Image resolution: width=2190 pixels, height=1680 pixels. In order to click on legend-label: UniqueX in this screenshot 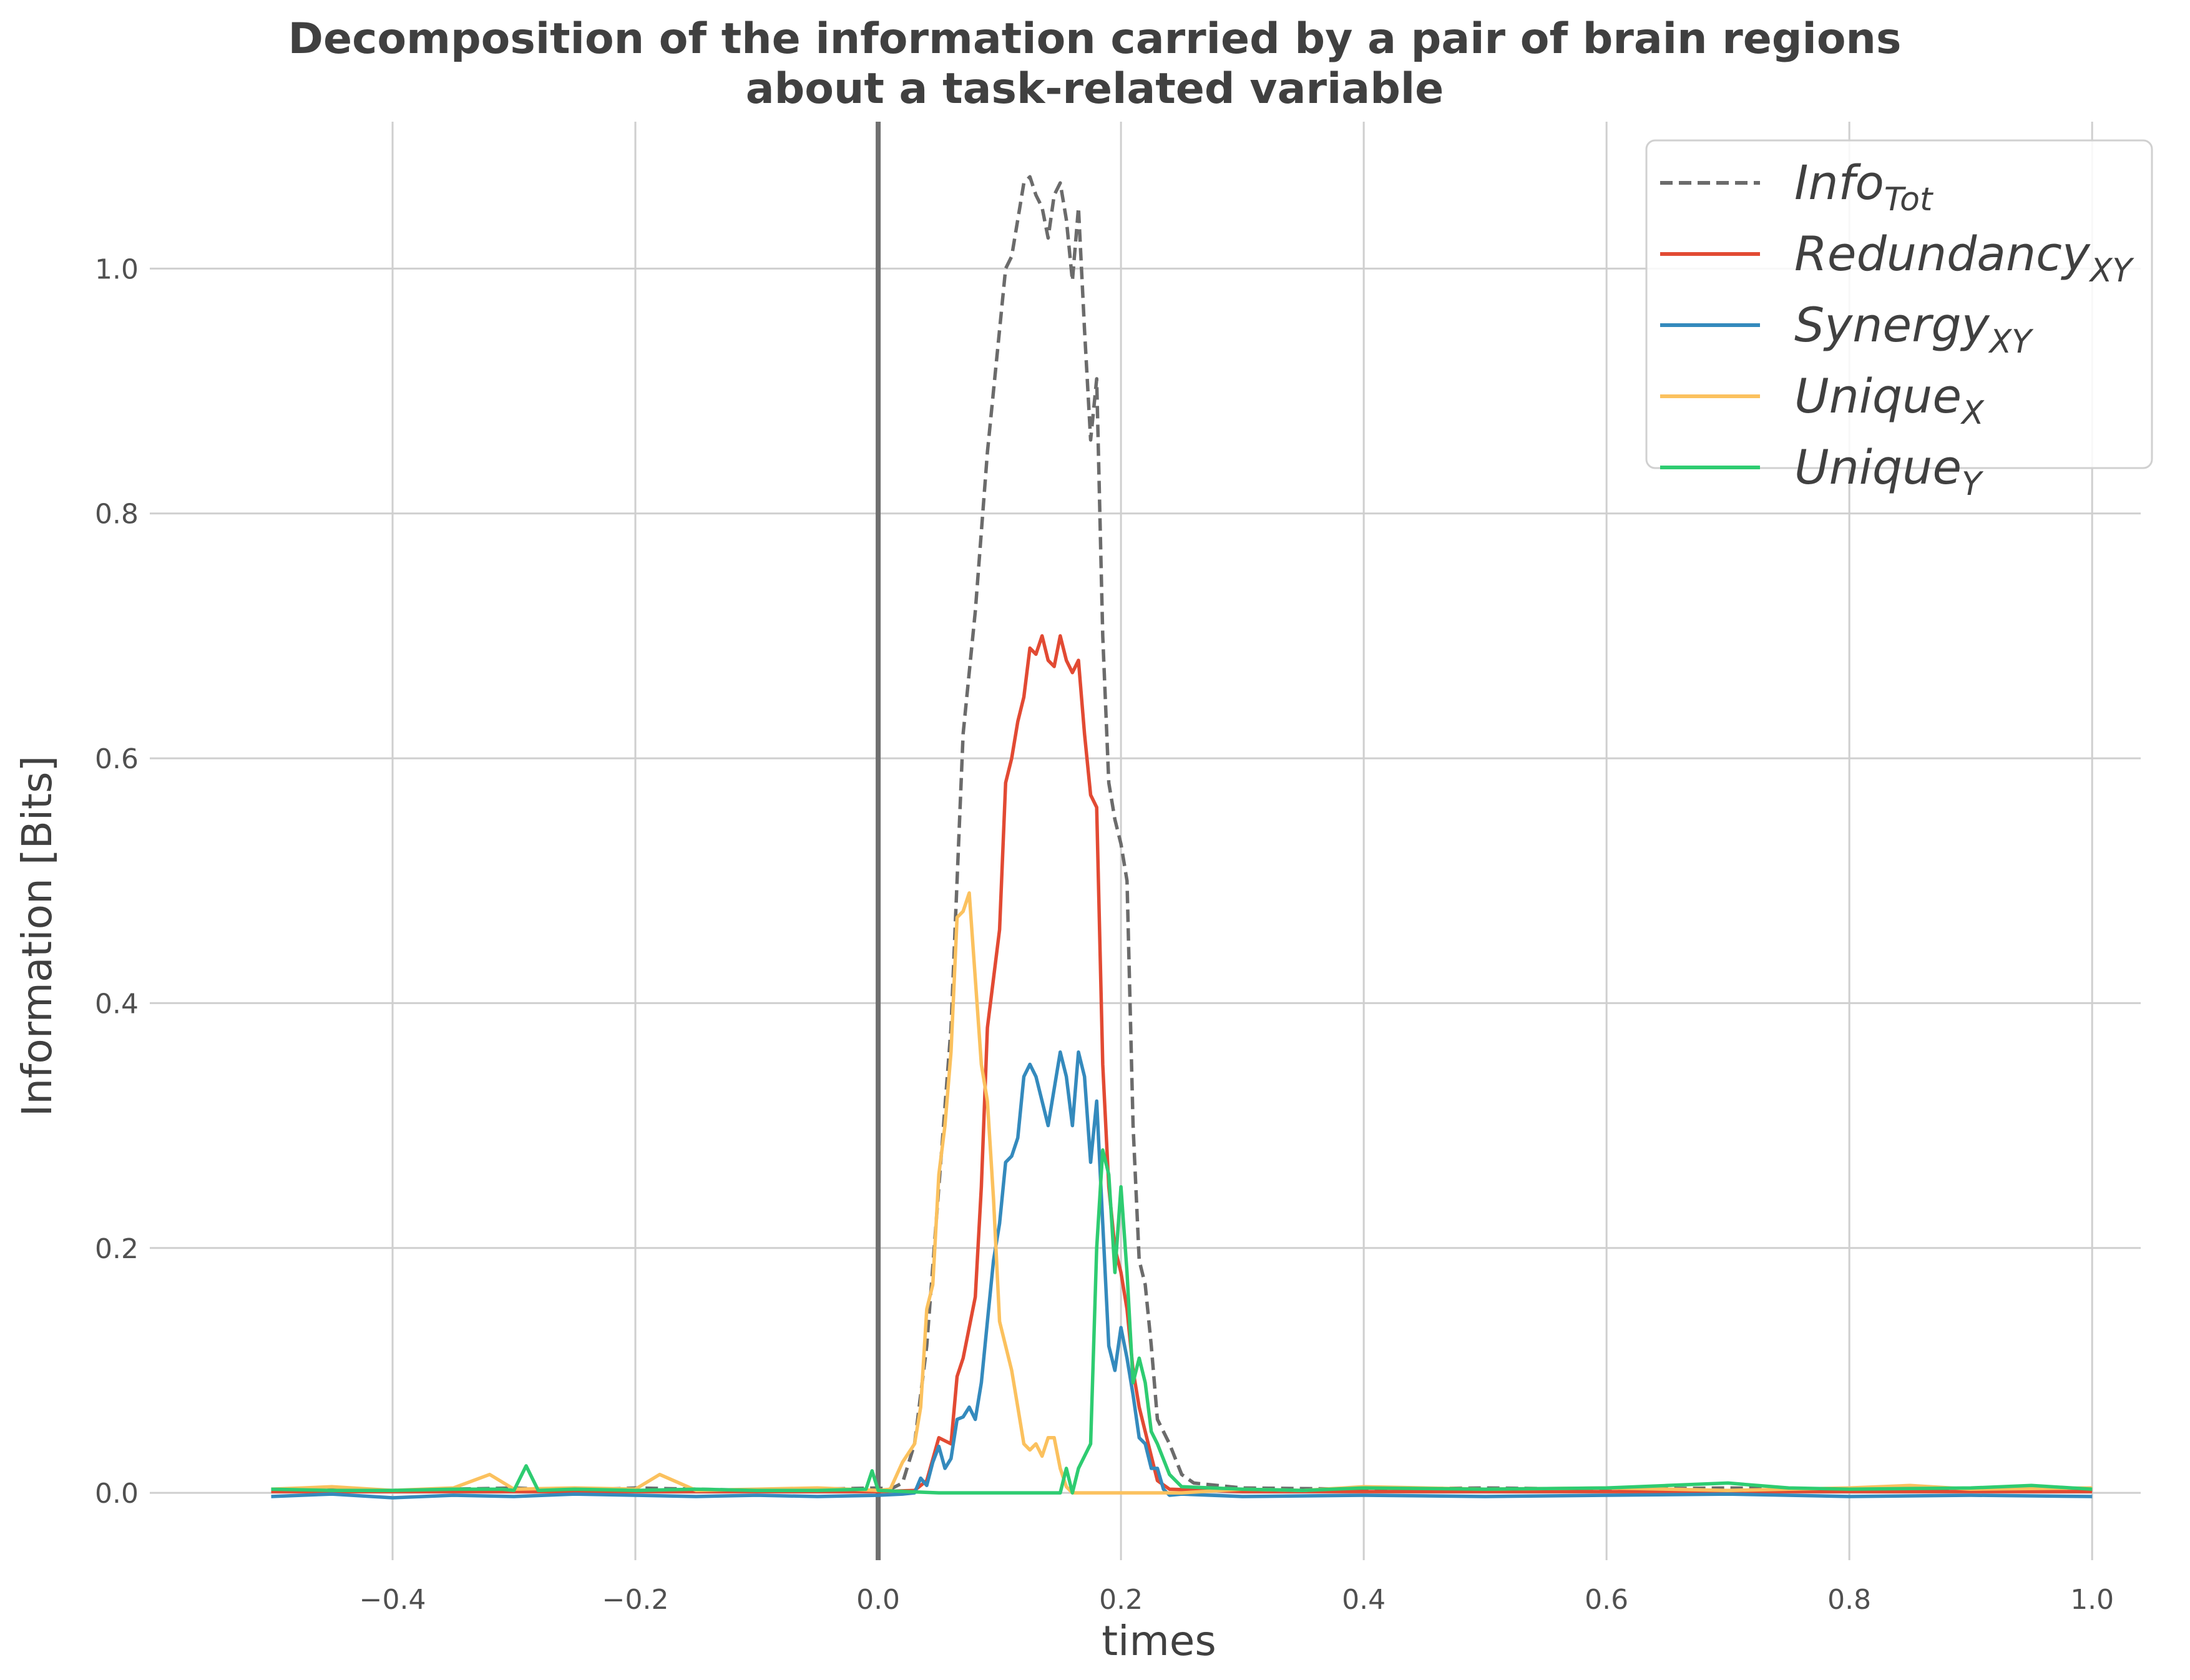, I will do `click(1889, 400)`.